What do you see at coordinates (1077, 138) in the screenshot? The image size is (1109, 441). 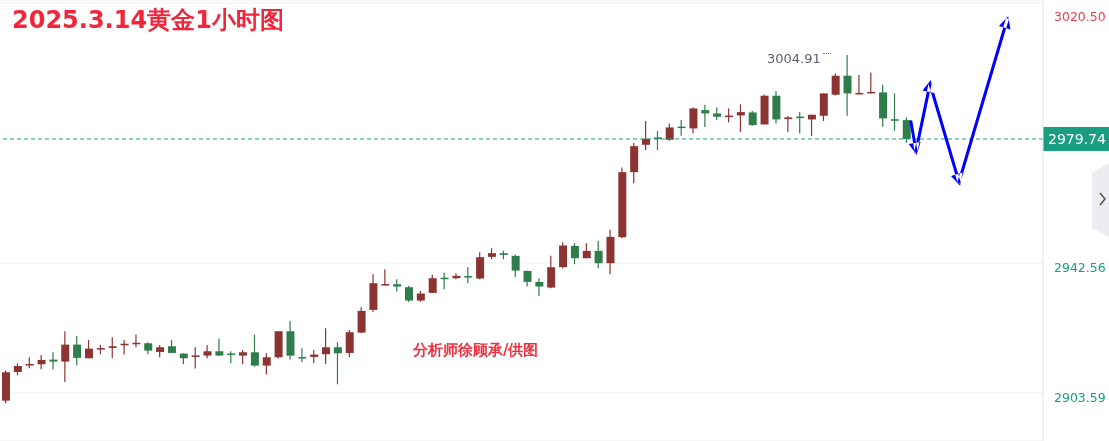 I see `ref-line-label: 2979.74` at bounding box center [1077, 138].